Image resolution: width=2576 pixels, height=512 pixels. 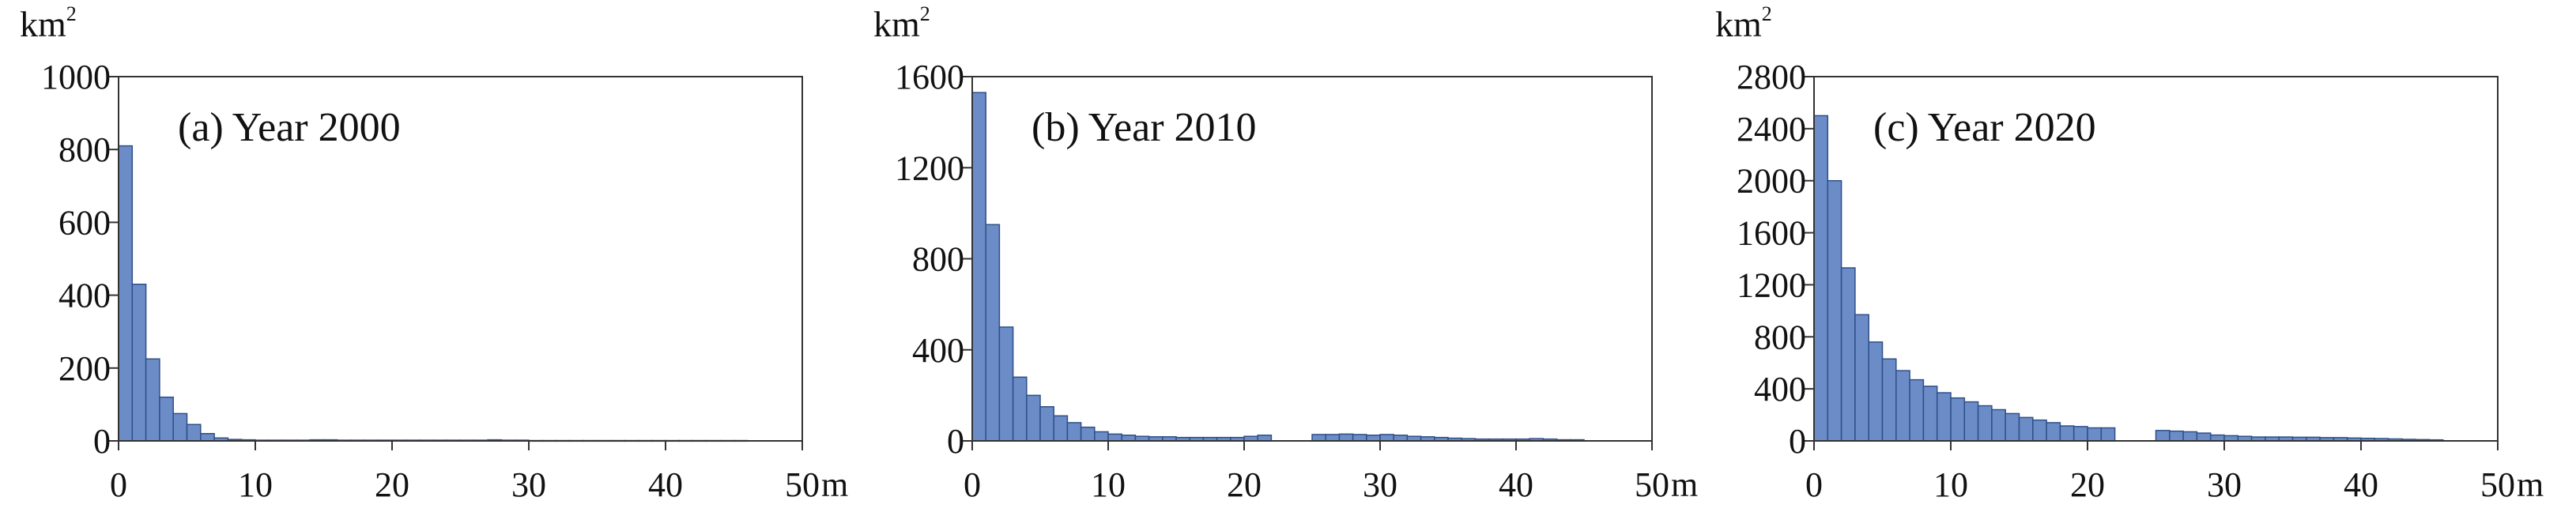 What do you see at coordinates (1771, 77) in the screenshot?
I see `y-tick-label: 2800` at bounding box center [1771, 77].